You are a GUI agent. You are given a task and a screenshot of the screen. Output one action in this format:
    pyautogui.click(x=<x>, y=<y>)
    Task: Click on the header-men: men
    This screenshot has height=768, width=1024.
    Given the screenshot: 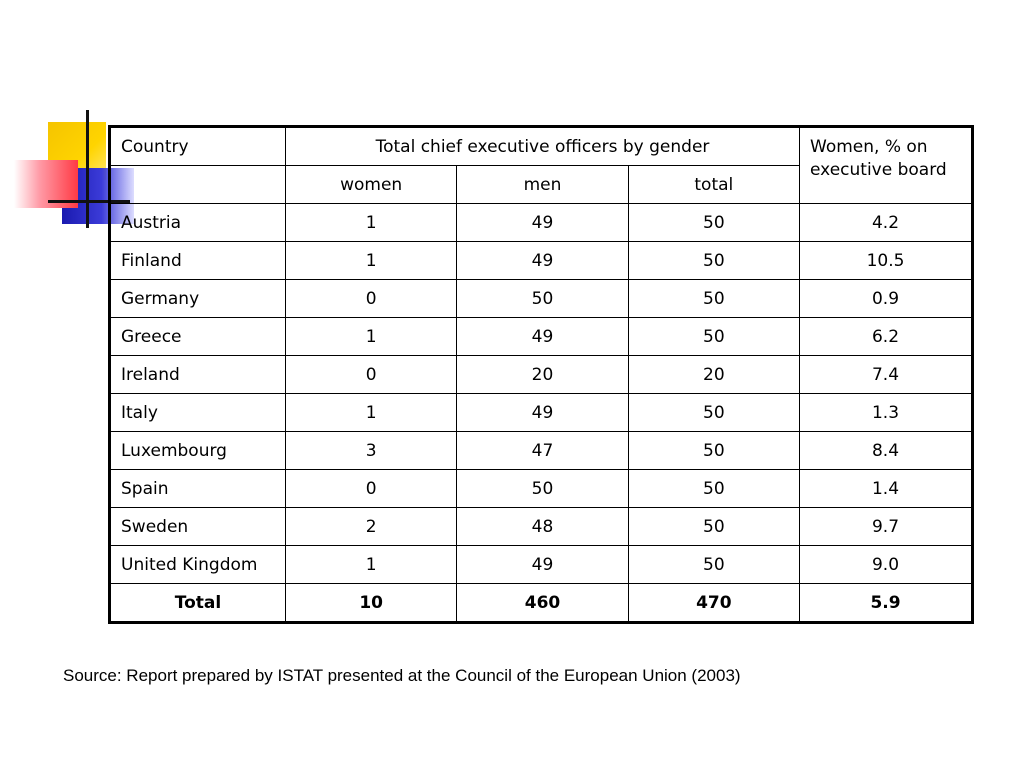 What is the action you would take?
    pyautogui.click(x=542, y=184)
    